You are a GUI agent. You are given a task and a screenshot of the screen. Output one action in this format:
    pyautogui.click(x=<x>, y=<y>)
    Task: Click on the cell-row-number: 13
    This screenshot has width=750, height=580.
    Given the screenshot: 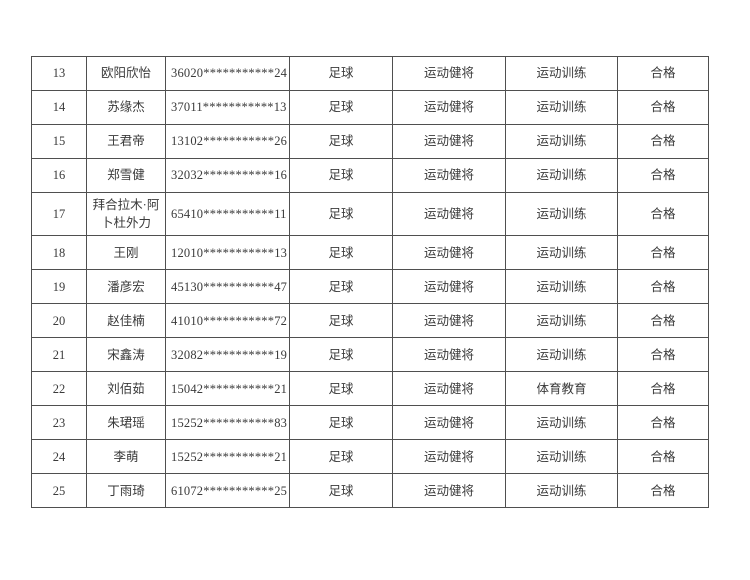 What is the action you would take?
    pyautogui.click(x=59, y=73)
    